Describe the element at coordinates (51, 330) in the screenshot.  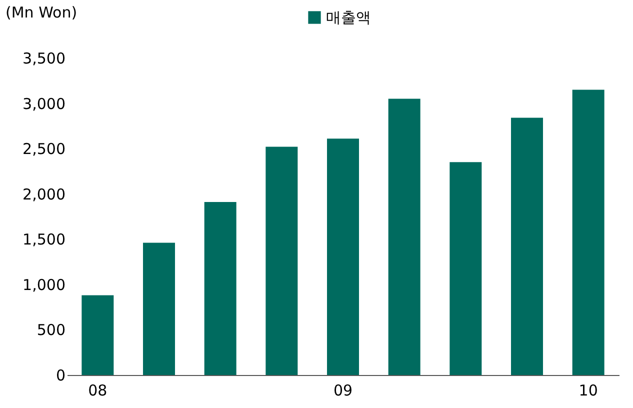
I see `y-tick-label: 500` at that location.